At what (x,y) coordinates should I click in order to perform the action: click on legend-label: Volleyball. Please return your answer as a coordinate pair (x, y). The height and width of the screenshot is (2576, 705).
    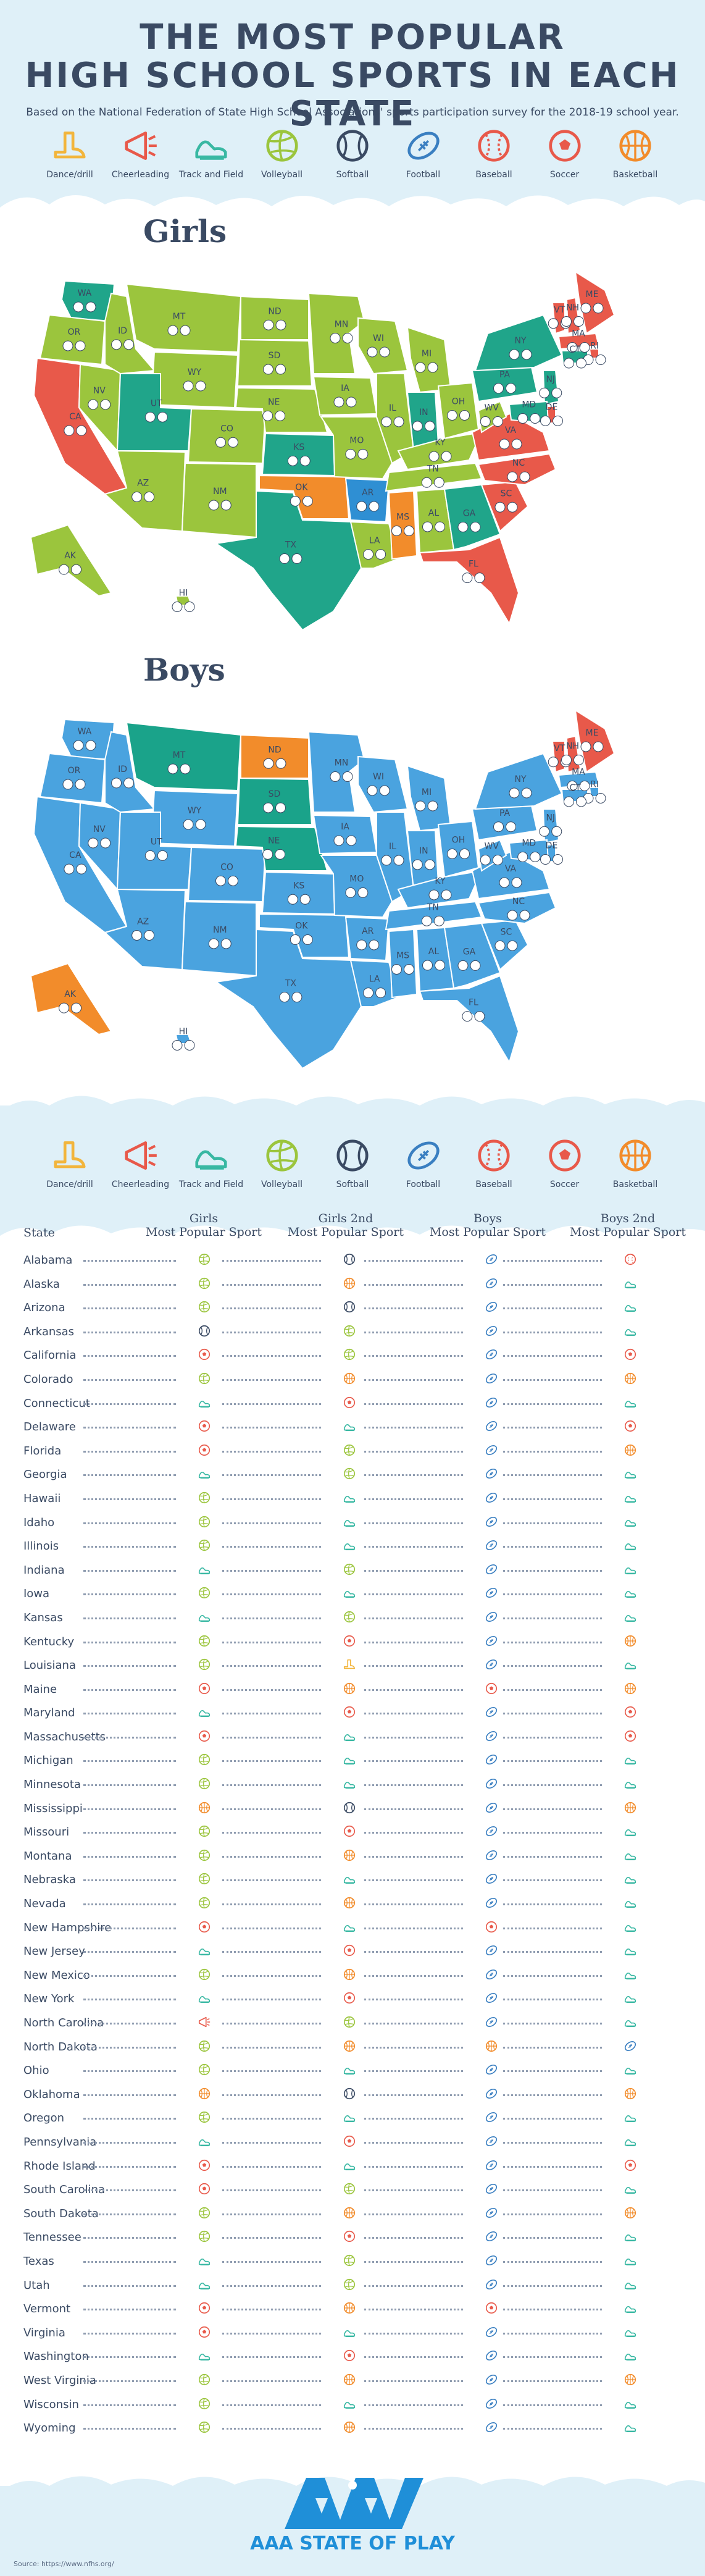
    Looking at the image, I should click on (281, 1184).